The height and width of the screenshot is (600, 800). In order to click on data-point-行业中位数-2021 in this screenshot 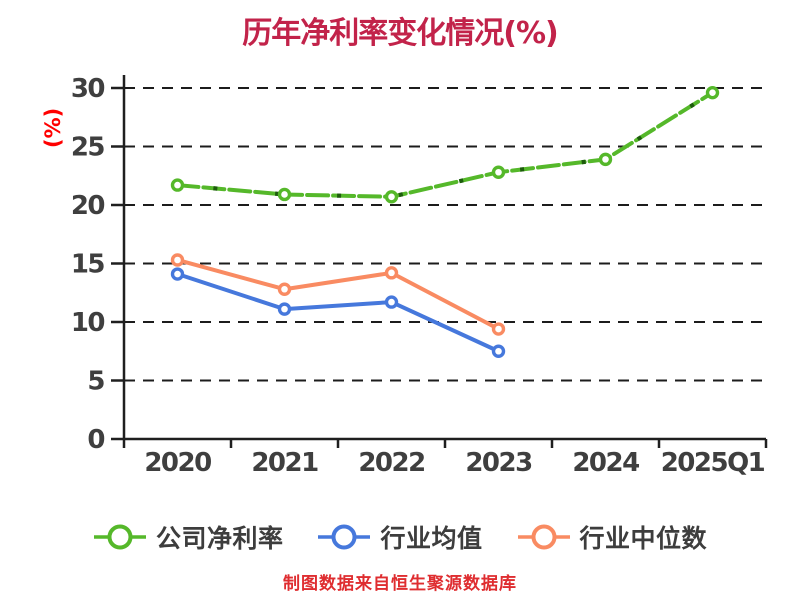, I will do `click(284, 289)`.